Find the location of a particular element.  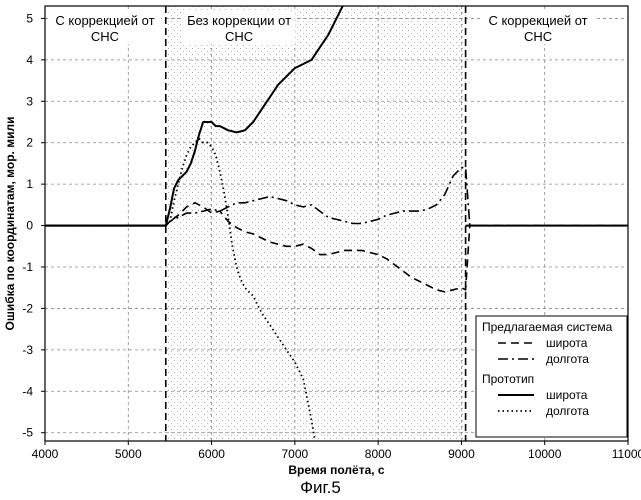

x-tick-label: 4000 is located at coordinates (45, 454).